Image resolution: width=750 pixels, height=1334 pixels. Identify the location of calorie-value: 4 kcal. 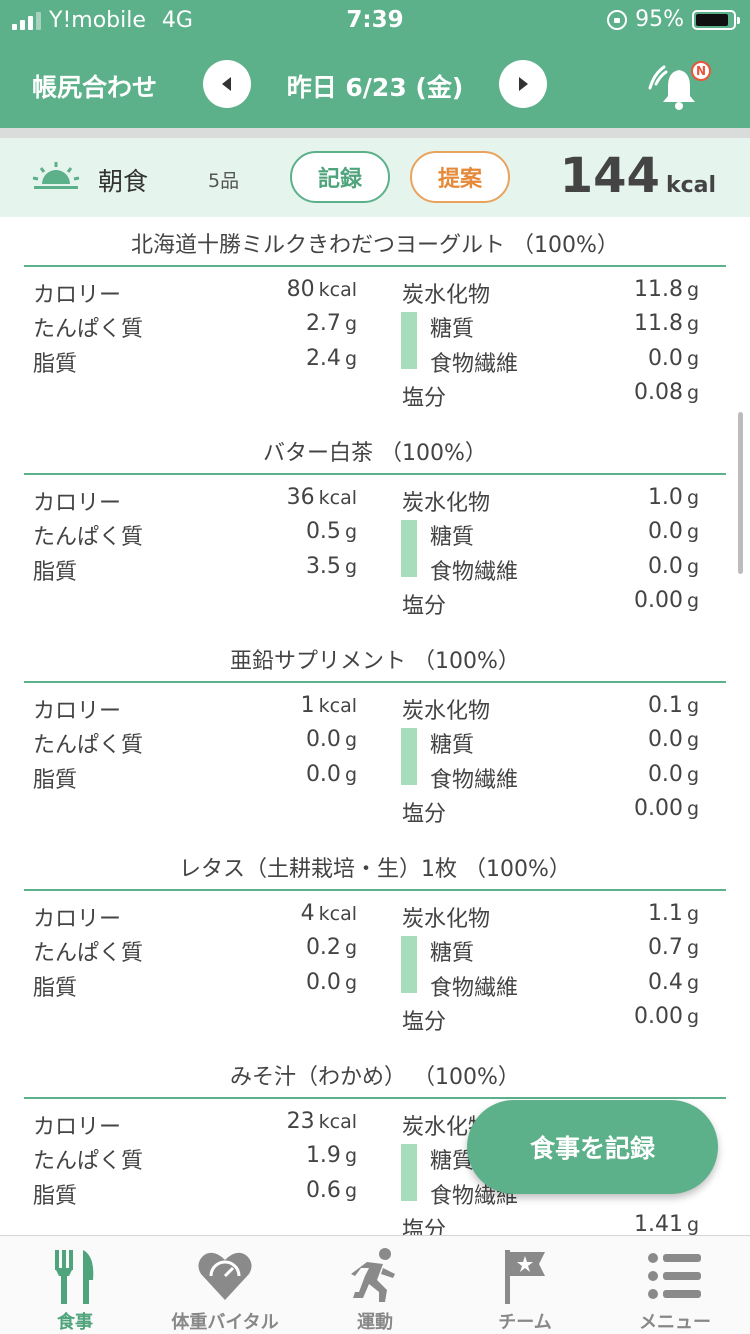
(329, 913).